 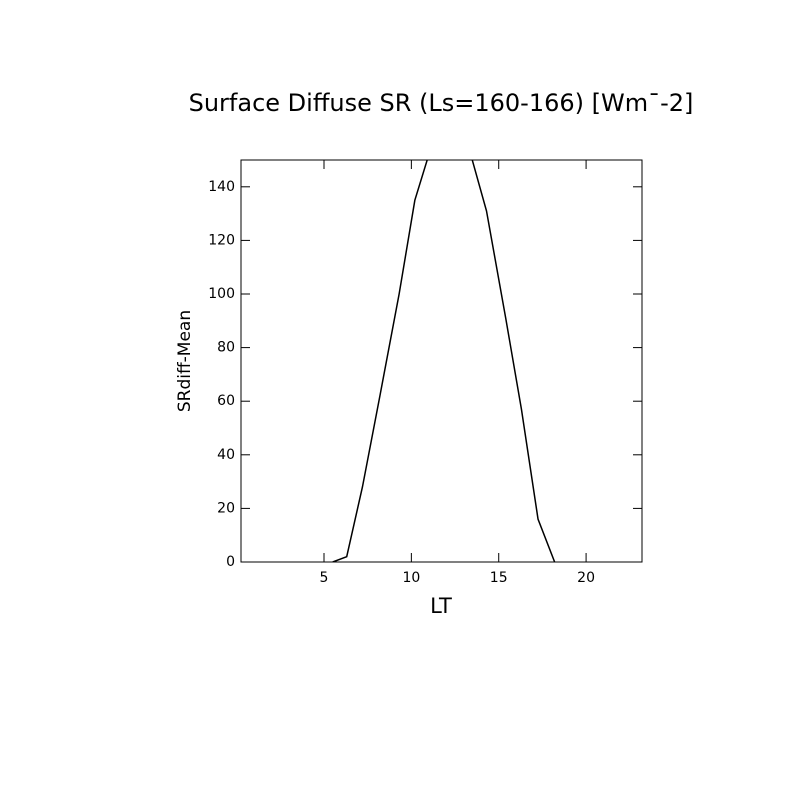 What do you see at coordinates (230, 562) in the screenshot?
I see `y-tick-label: 0` at bounding box center [230, 562].